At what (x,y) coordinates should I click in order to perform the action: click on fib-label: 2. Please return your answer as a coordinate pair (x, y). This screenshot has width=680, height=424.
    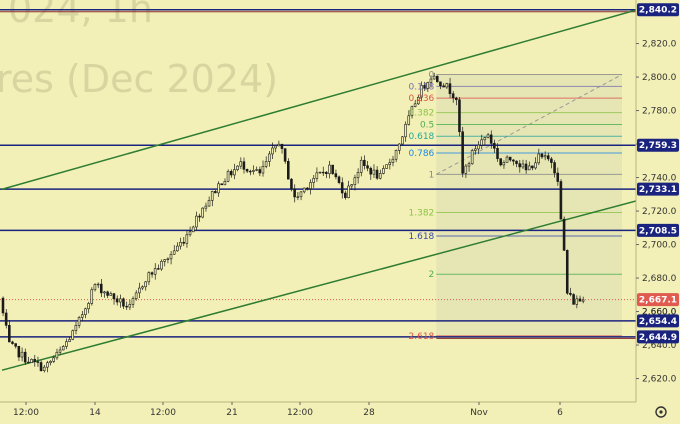
    Looking at the image, I should click on (432, 275).